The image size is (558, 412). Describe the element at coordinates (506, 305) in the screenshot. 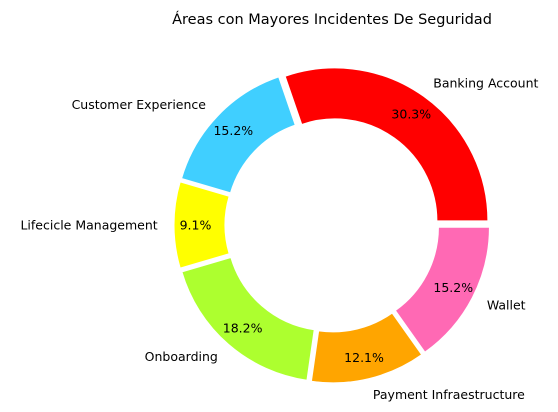

I see `slice-category-label: Wallet` at that location.